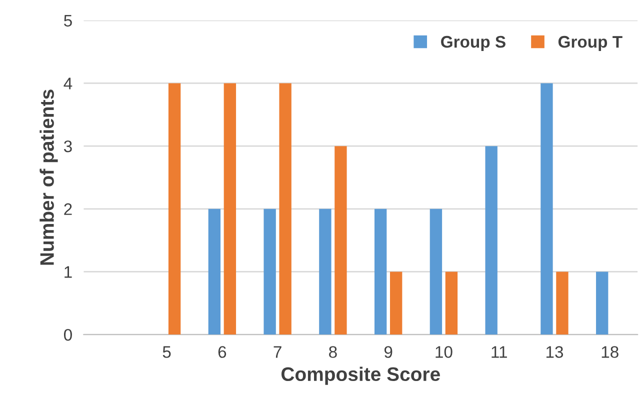 This screenshot has height=408, width=644. Describe the element at coordinates (278, 352) in the screenshot. I see `x-tick-label: 7` at that location.